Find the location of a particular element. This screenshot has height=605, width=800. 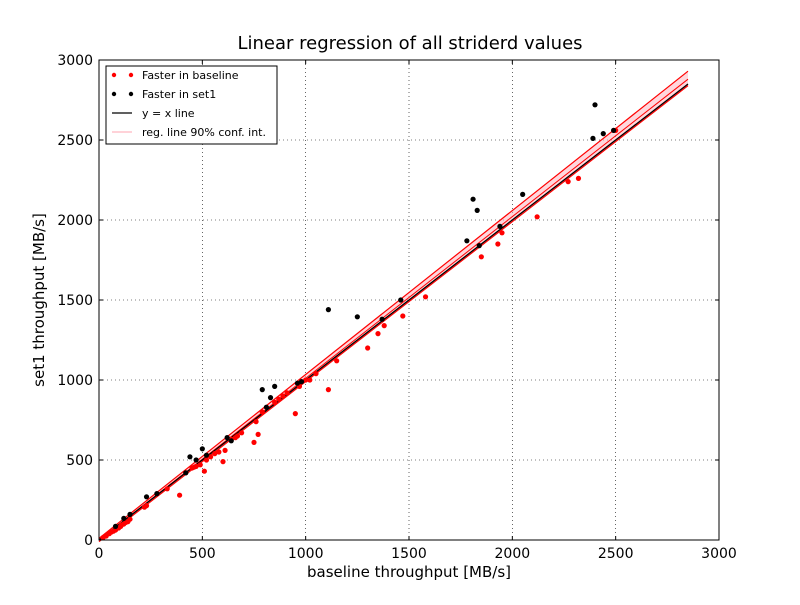

y-tick-label: 3000 is located at coordinates (75, 61).